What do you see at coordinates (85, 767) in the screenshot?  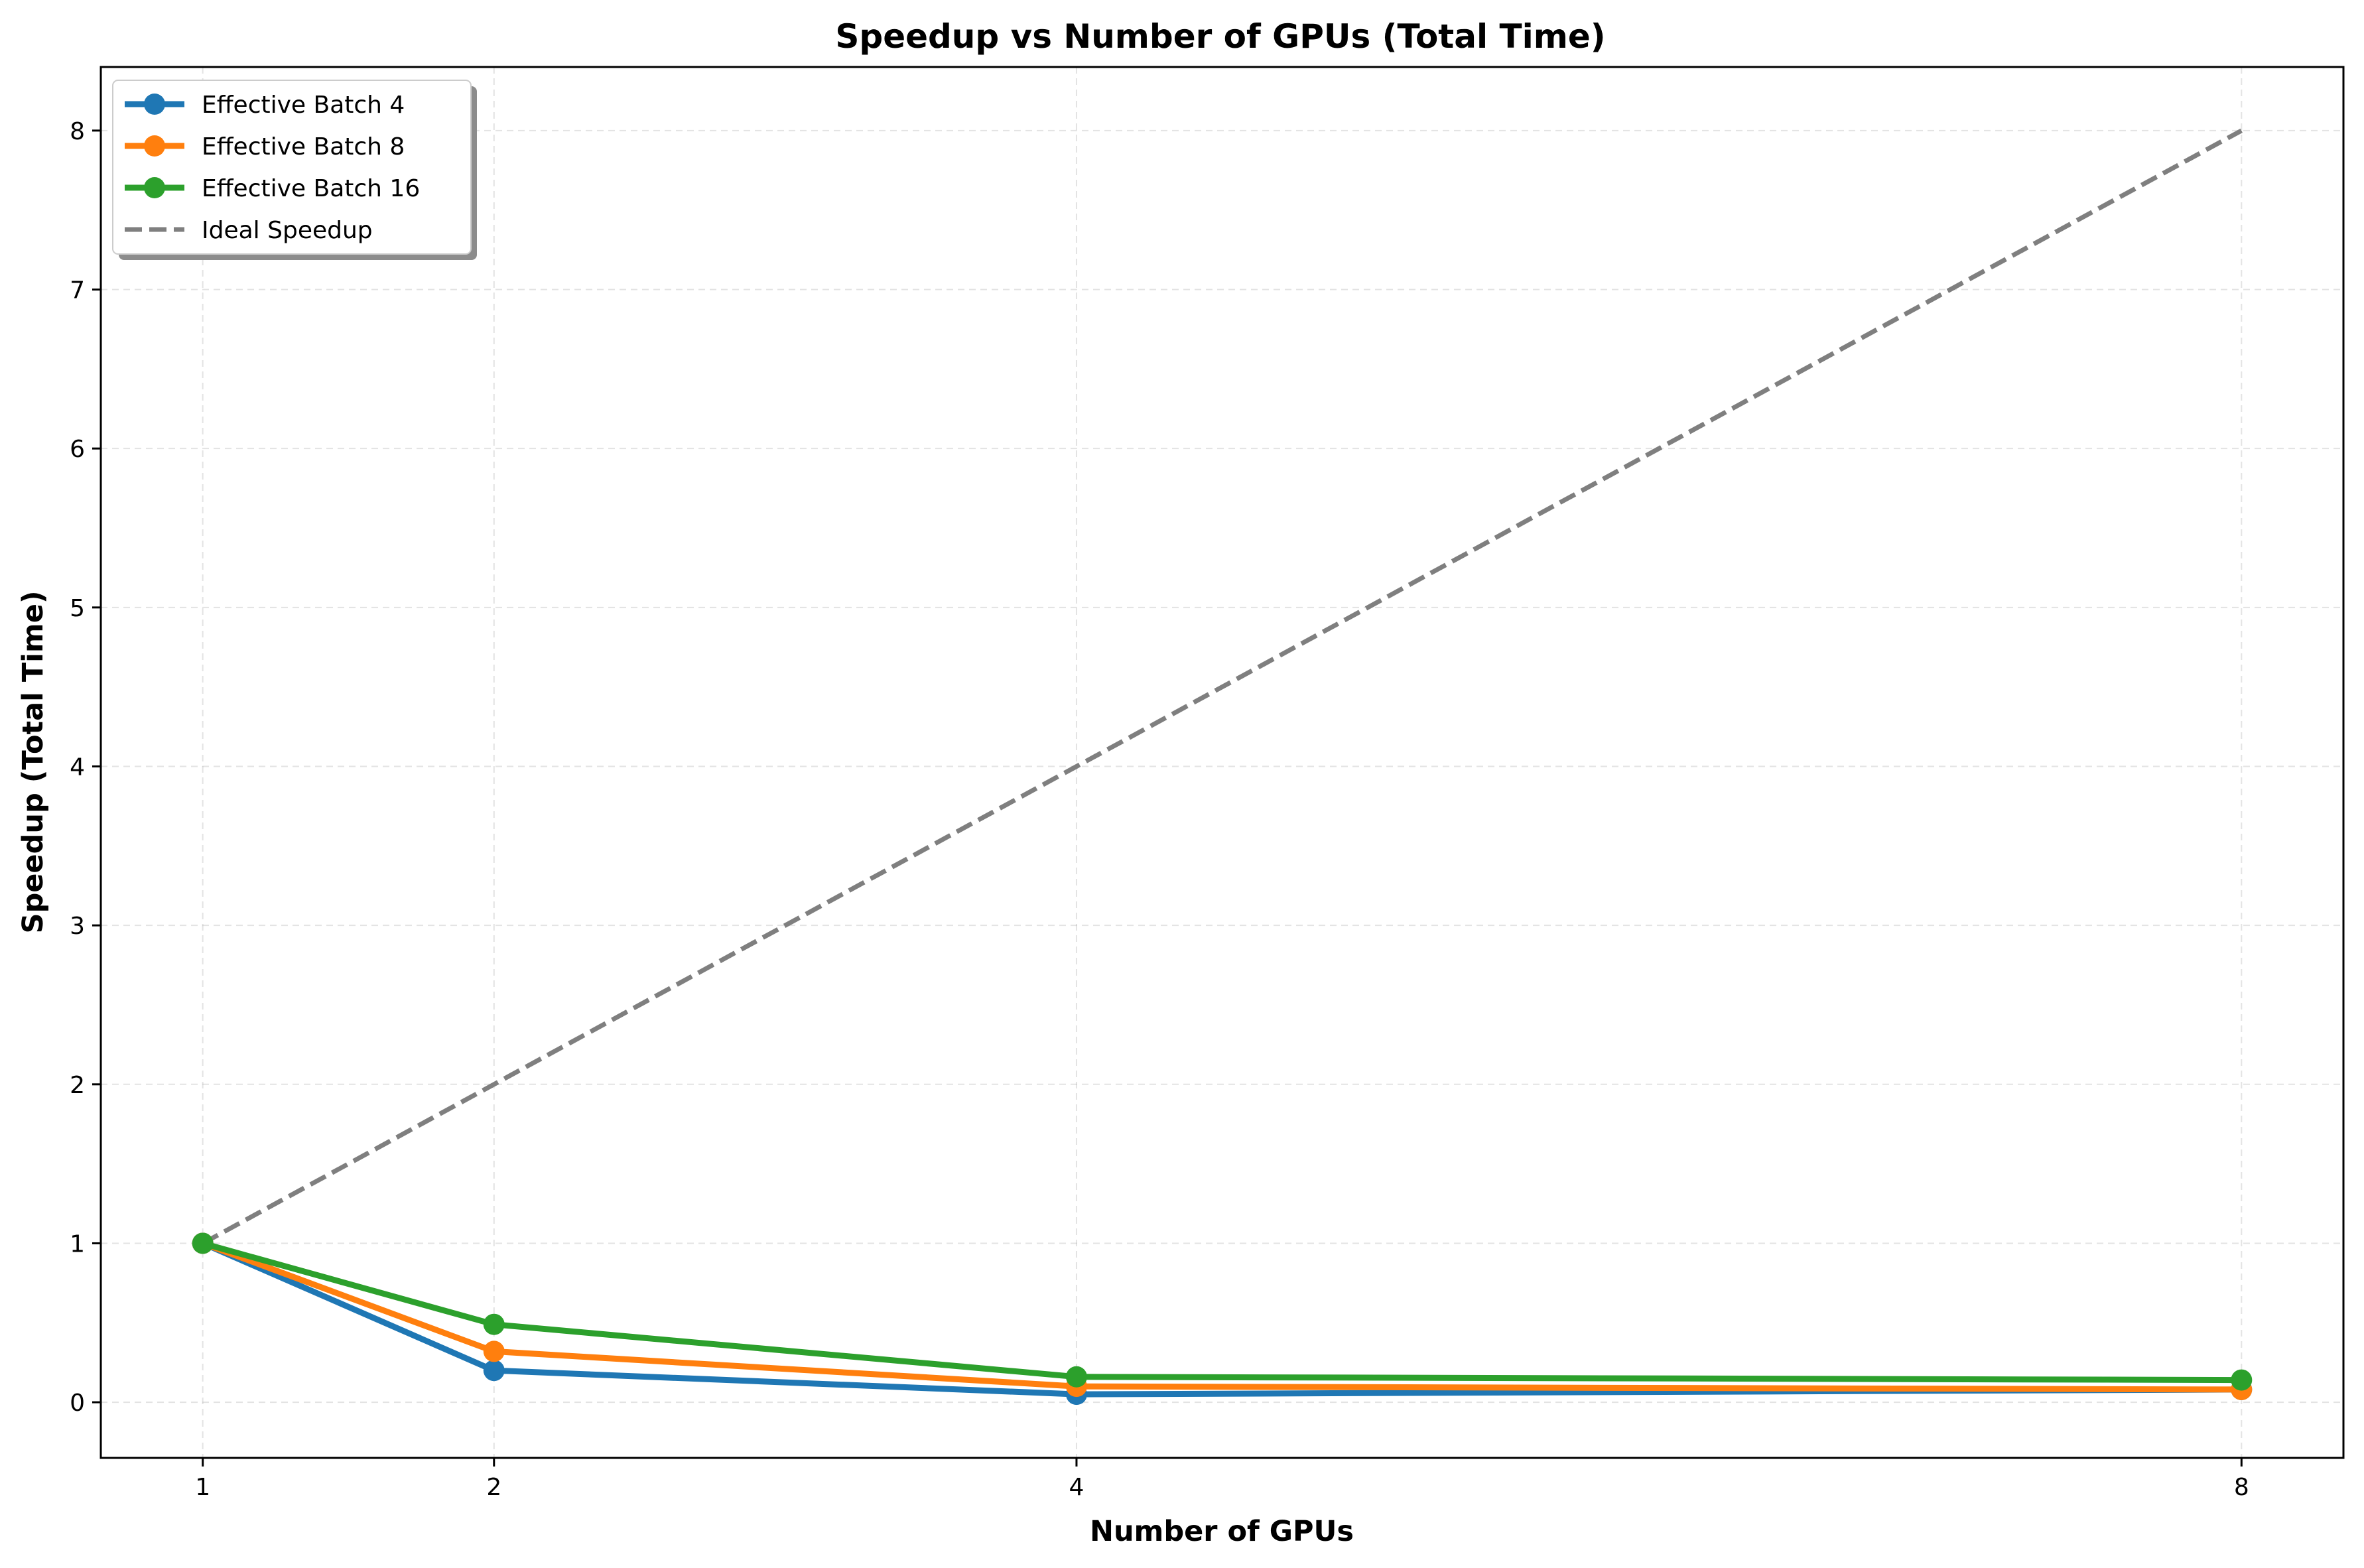 I see `y-axis: 0 1 2 3 4 5 6 7 8` at bounding box center [85, 767].